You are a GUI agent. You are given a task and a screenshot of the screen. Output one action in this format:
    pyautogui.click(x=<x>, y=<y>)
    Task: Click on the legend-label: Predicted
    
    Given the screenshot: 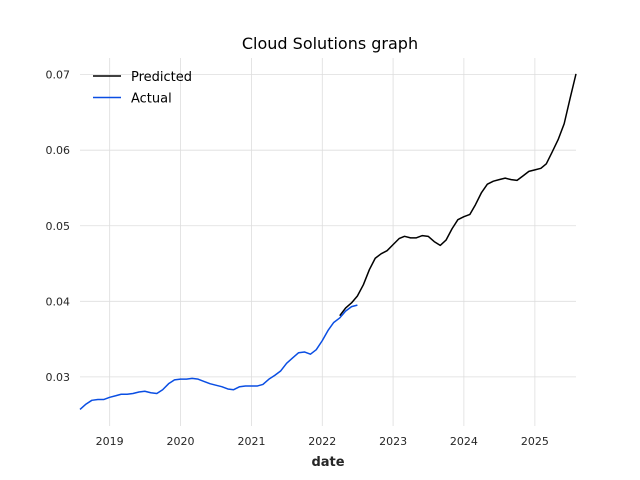 What is the action you would take?
    pyautogui.click(x=161, y=77)
    